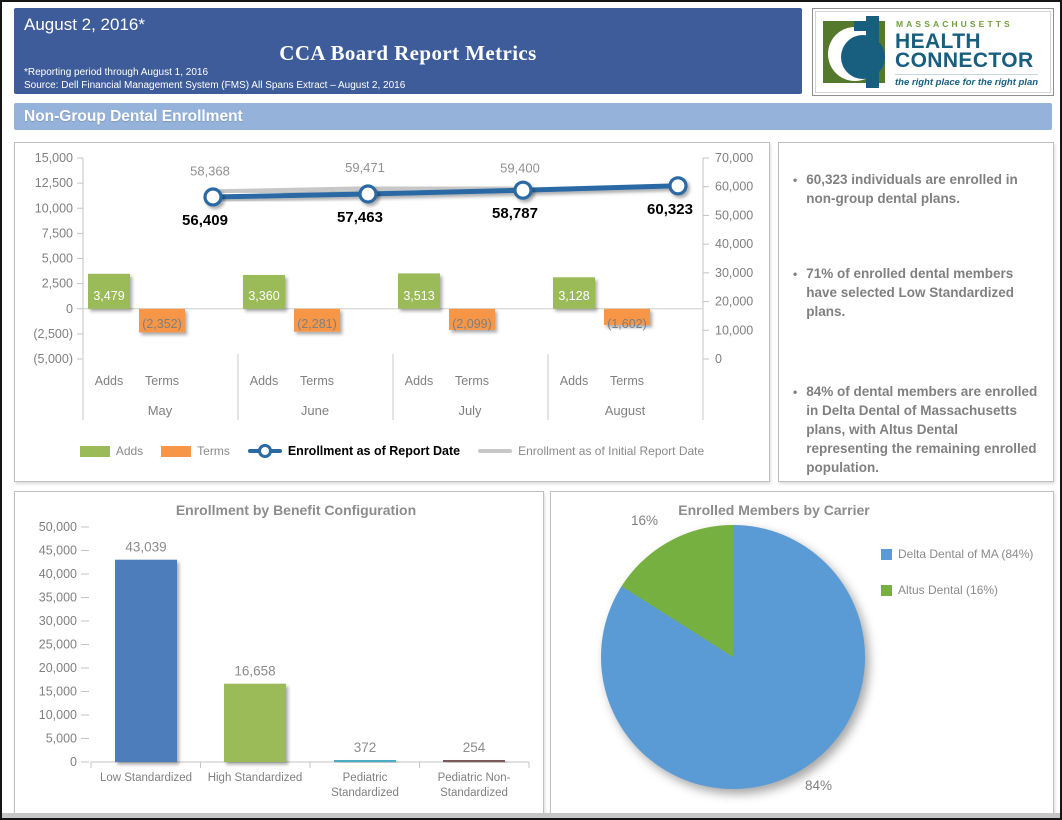  I want to click on benefit-bar-label: 372, so click(365, 747).